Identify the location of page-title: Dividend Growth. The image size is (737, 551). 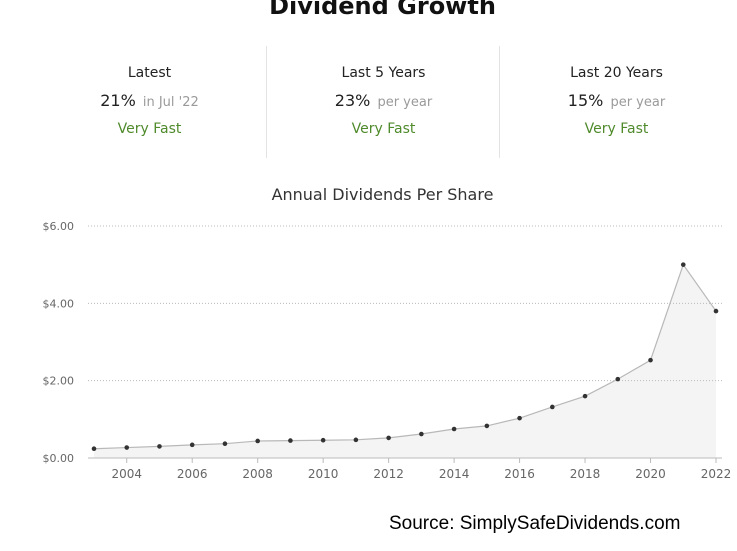
(382, 10).